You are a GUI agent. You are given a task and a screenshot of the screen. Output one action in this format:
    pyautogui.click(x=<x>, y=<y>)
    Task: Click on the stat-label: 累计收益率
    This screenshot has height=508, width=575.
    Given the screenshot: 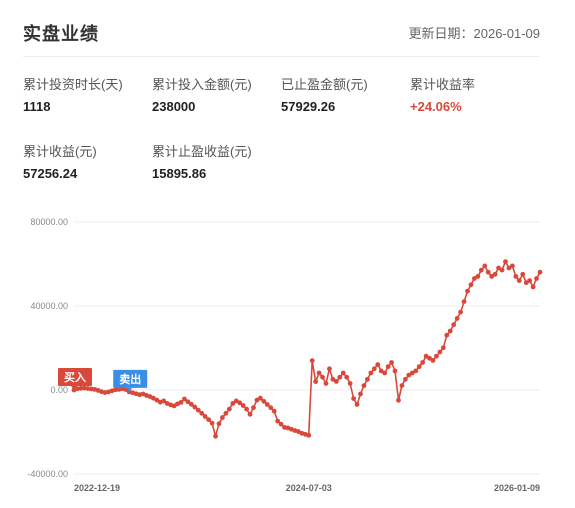 What is the action you would take?
    pyautogui.click(x=443, y=84)
    